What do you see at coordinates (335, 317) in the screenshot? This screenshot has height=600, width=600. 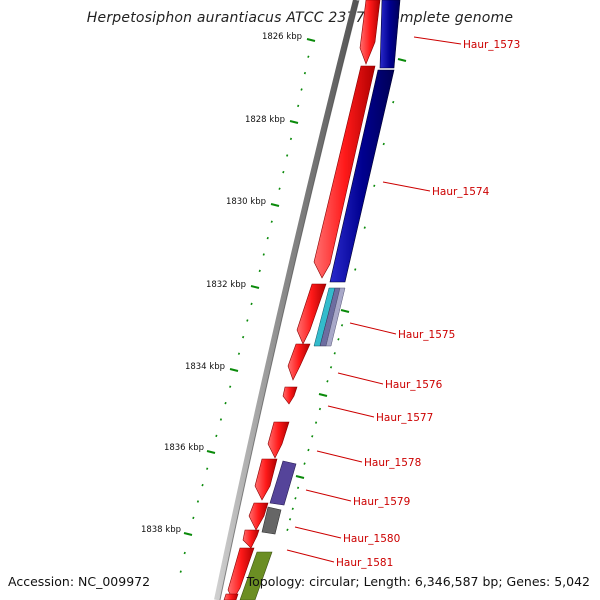 I see `gene-block-haur-1575-c` at bounding box center [335, 317].